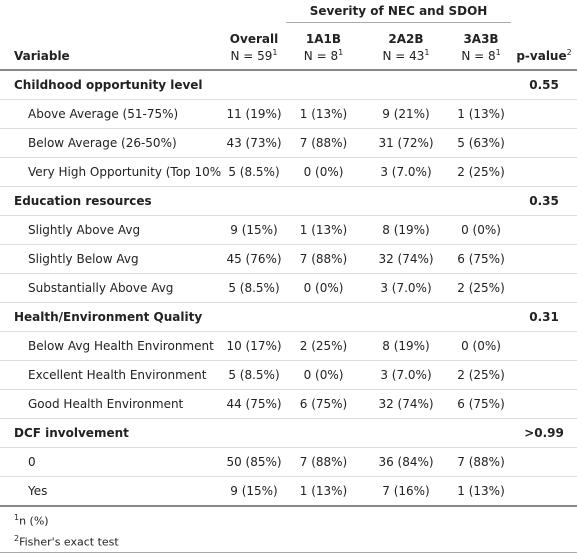 The image size is (577, 553). I want to click on cell: 9 (21%), so click(406, 114).